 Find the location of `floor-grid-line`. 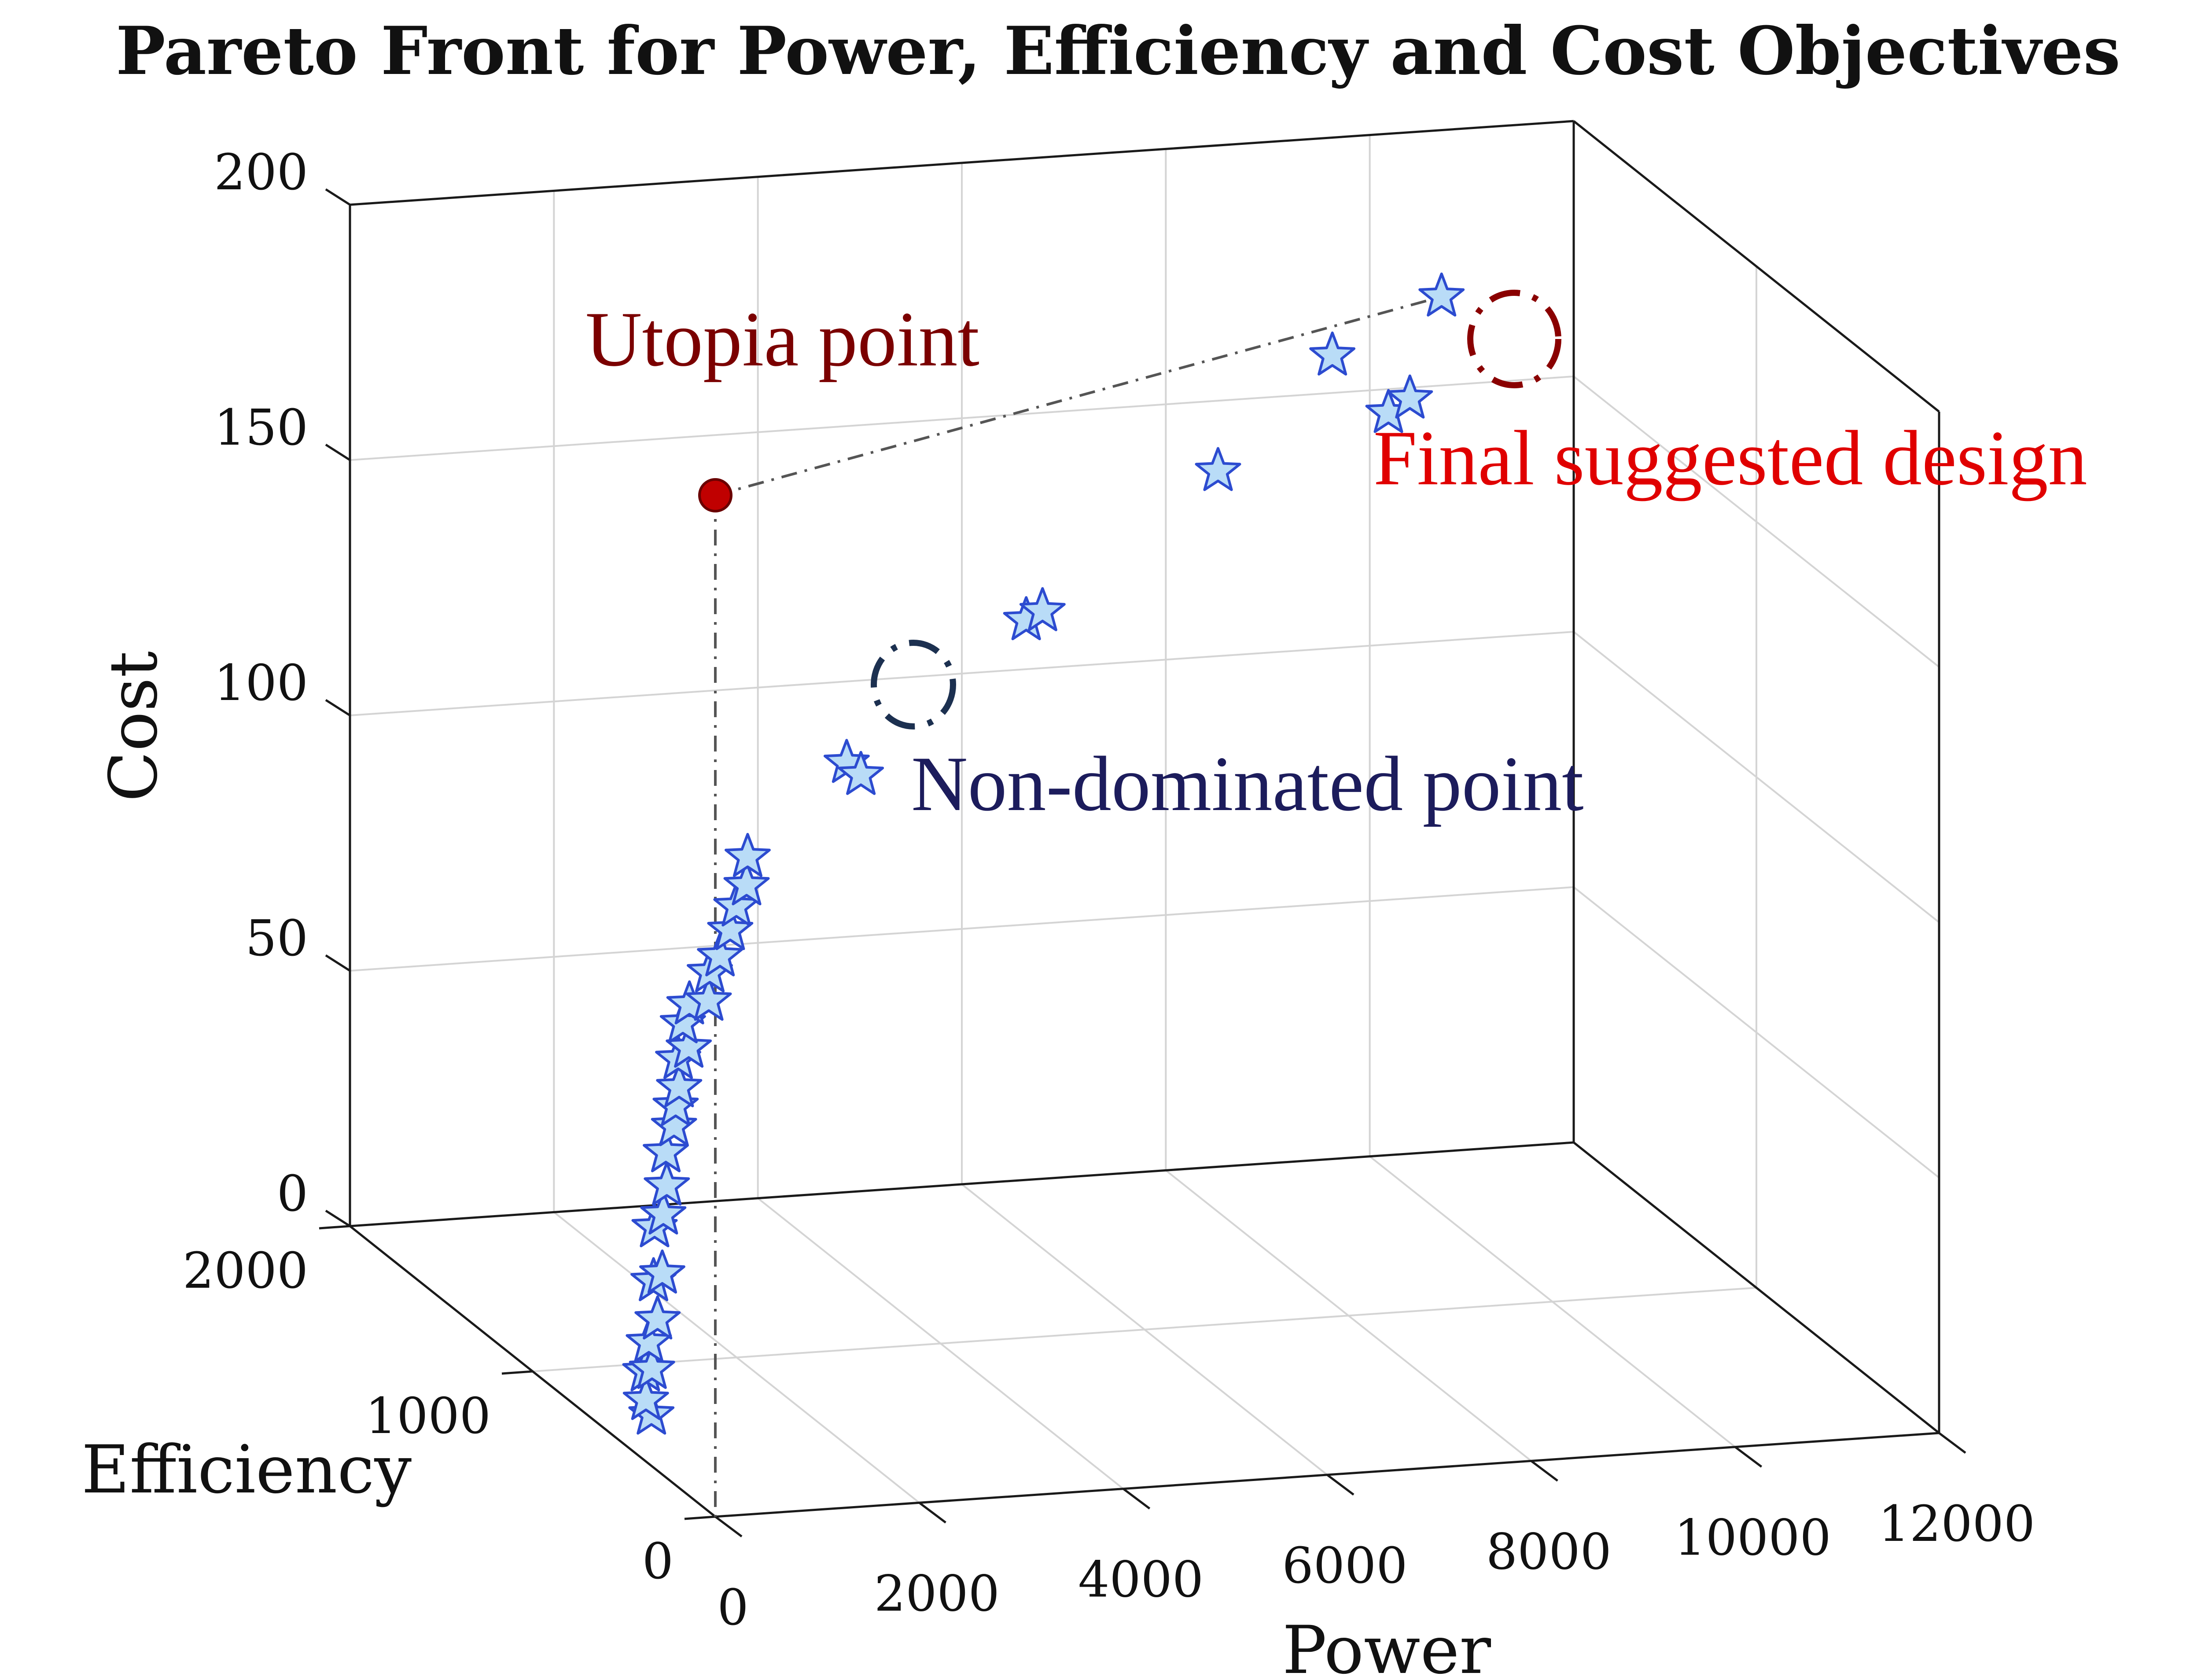

floor-grid-line is located at coordinates (1144, 1329).